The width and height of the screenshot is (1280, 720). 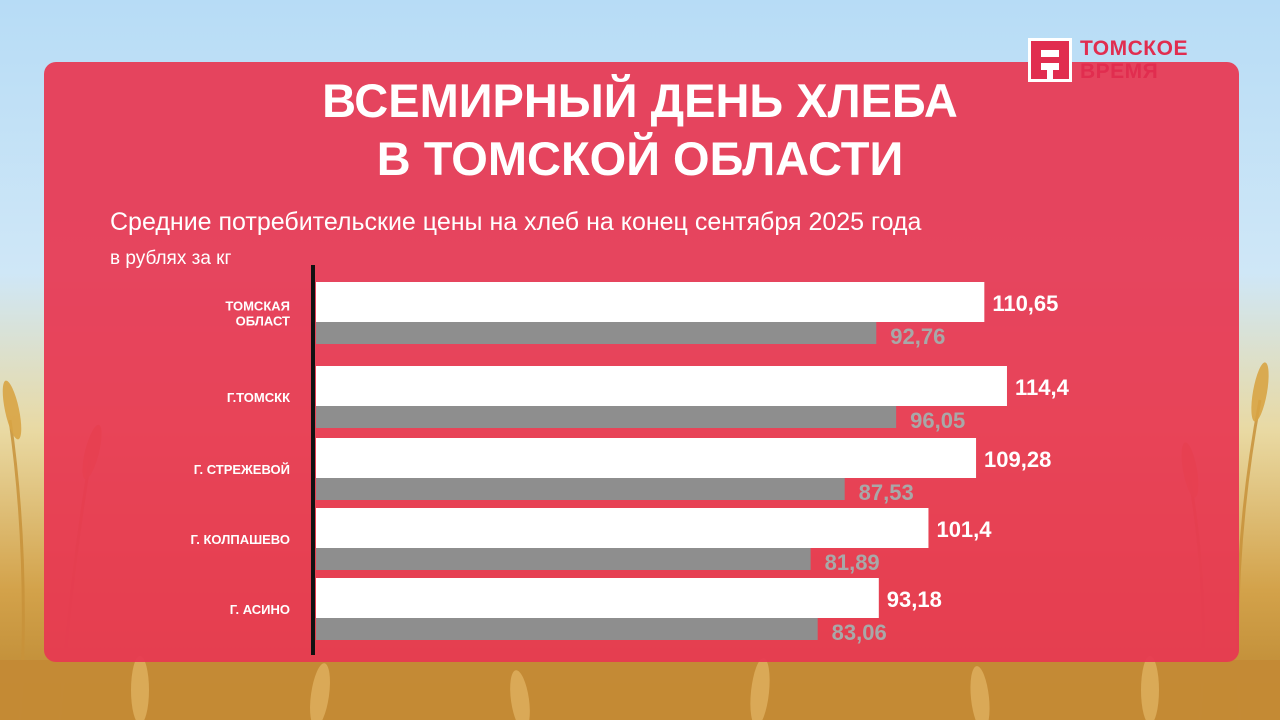 I want to click on category-label-3-0: Г. КОЛПАШЕВО, so click(x=240, y=539).